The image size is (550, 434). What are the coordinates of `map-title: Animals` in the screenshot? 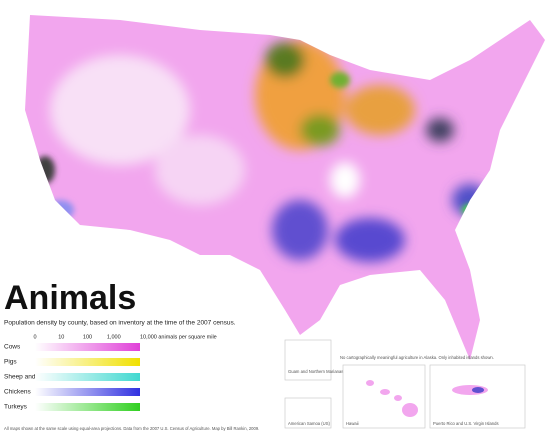 It's located at (70, 298).